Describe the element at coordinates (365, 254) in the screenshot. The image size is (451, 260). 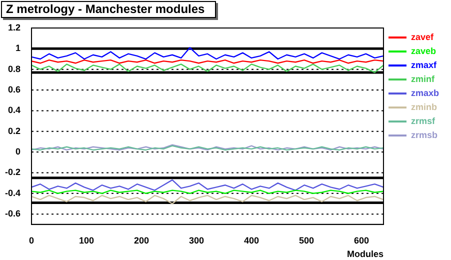
I see `x-axis-title: Modules` at that location.